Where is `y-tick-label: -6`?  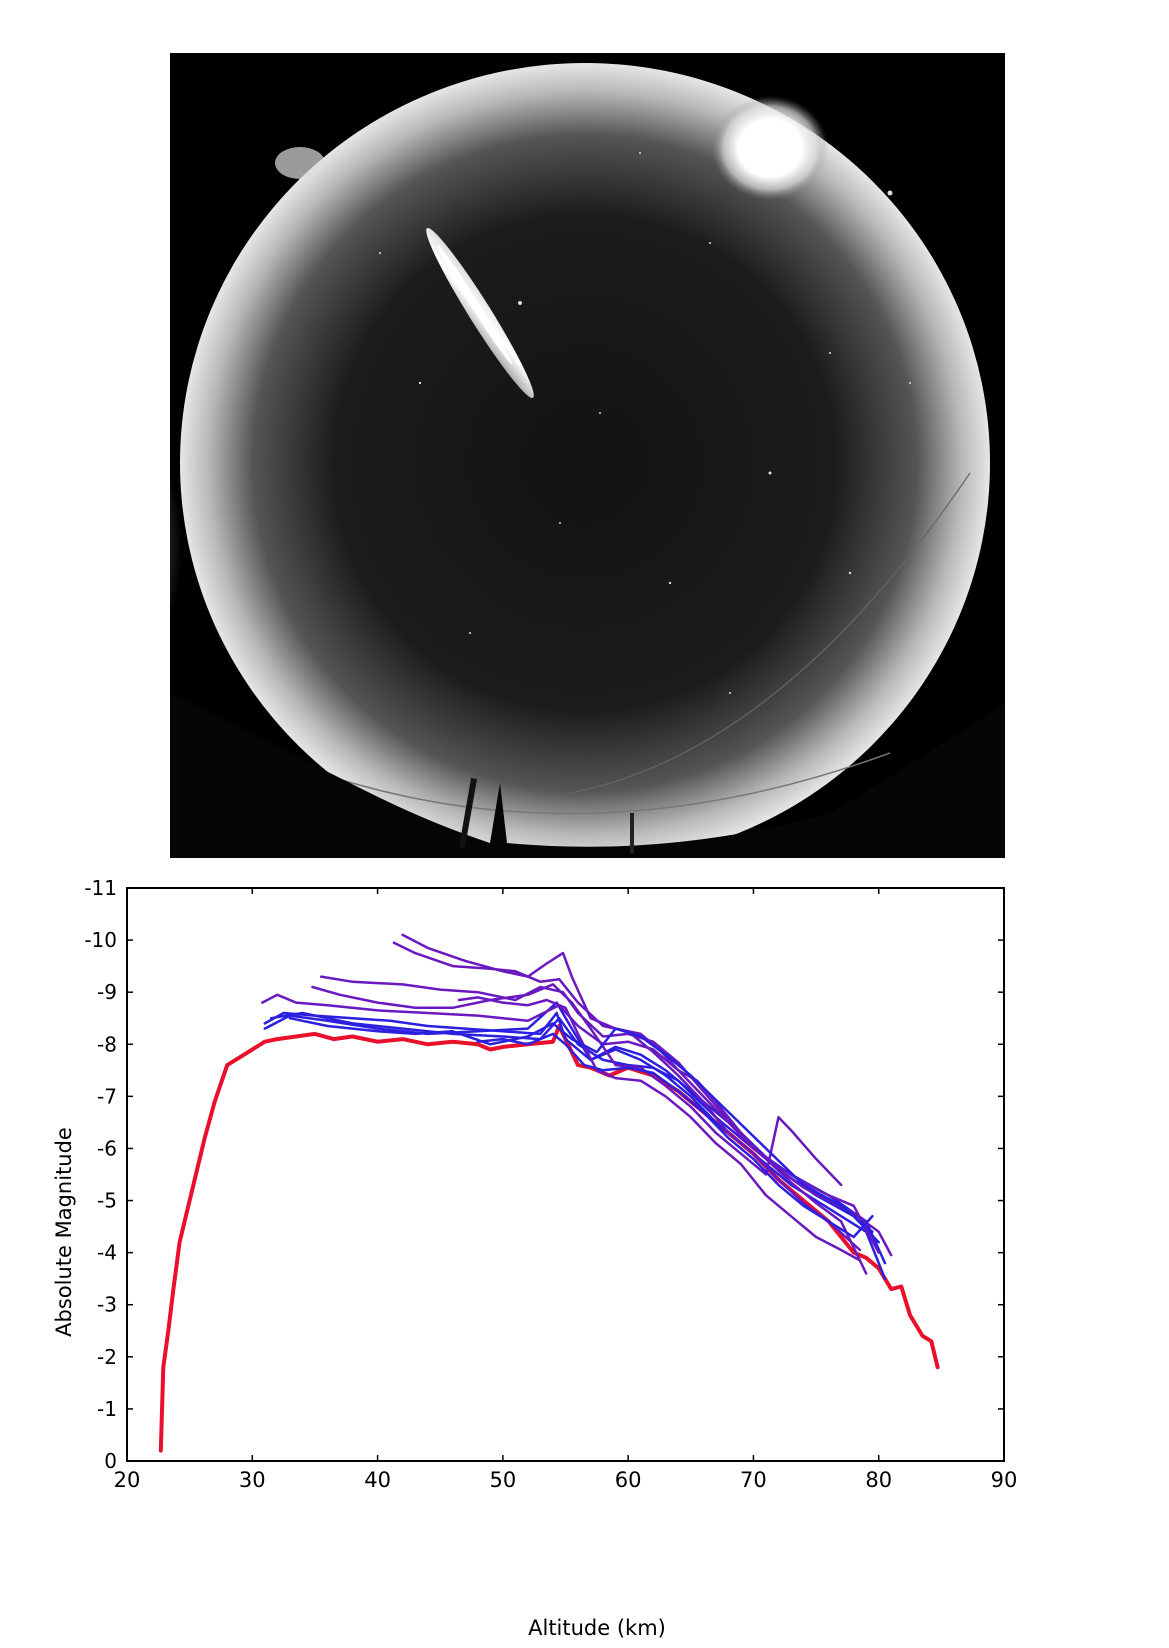 y-tick-label: -6 is located at coordinates (107, 1148).